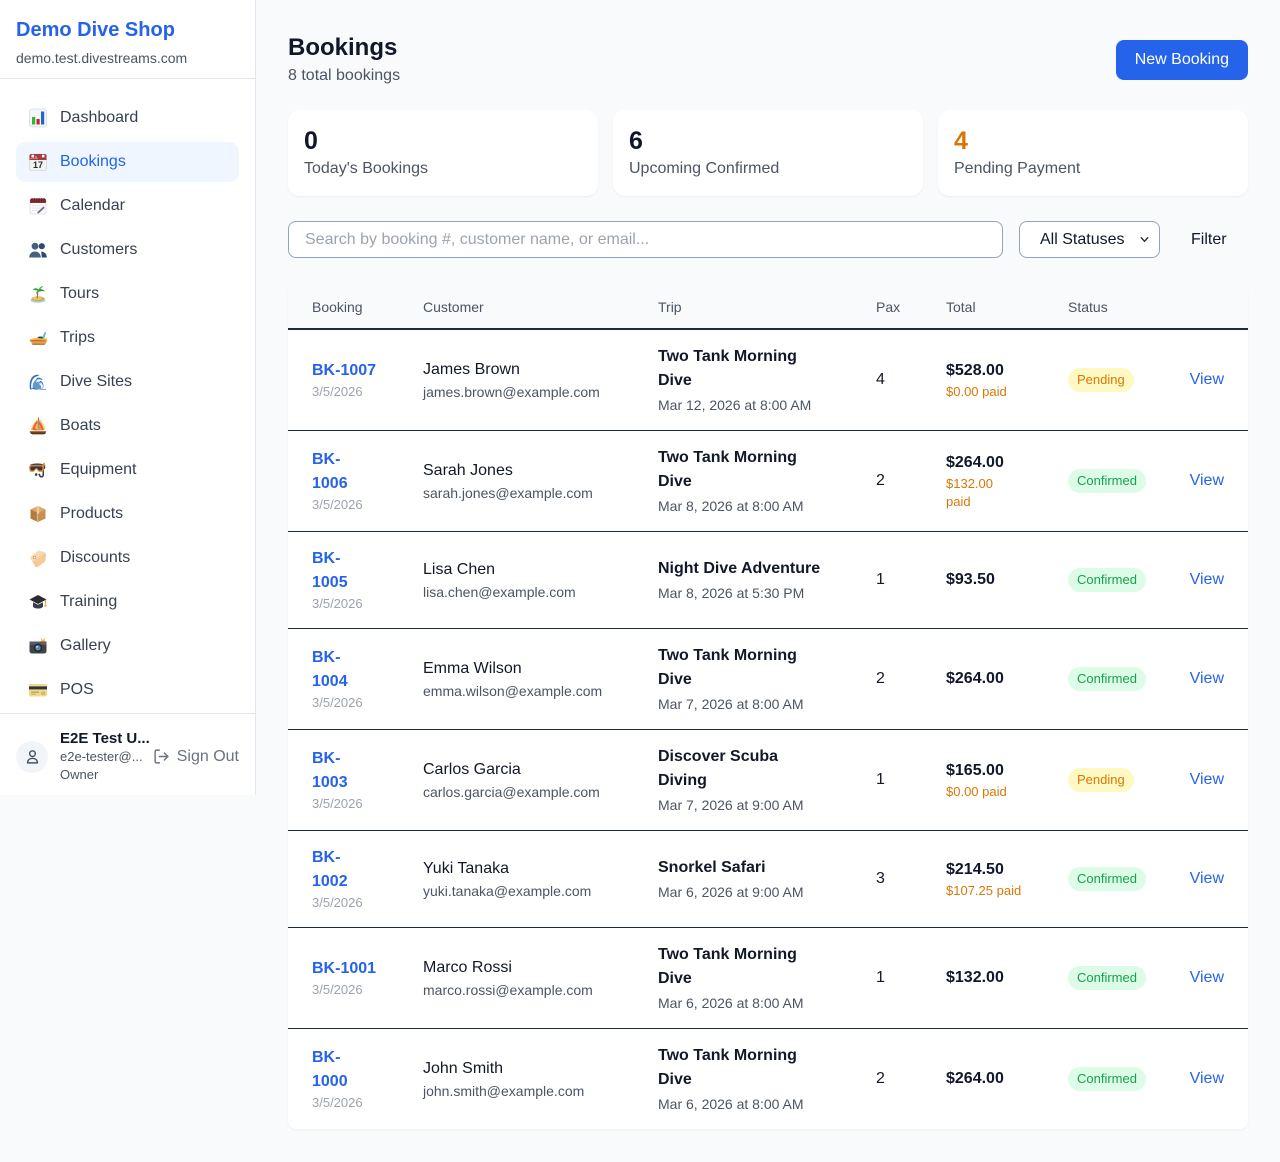 This screenshot has width=1280, height=1162. I want to click on svg-text: JUL, so click(34, 157).